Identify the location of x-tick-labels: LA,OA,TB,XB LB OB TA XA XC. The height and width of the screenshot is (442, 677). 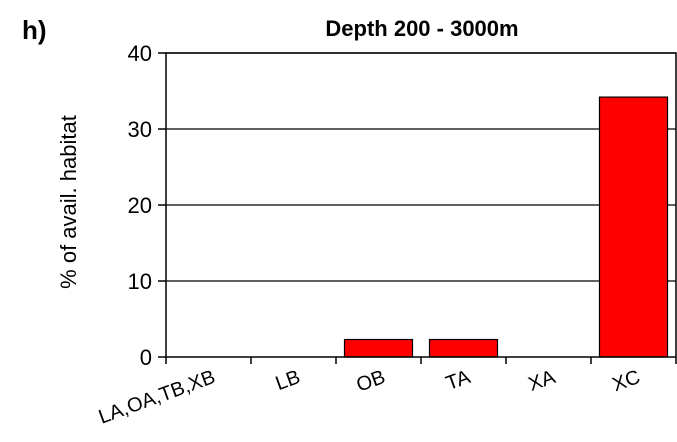
(369, 397).